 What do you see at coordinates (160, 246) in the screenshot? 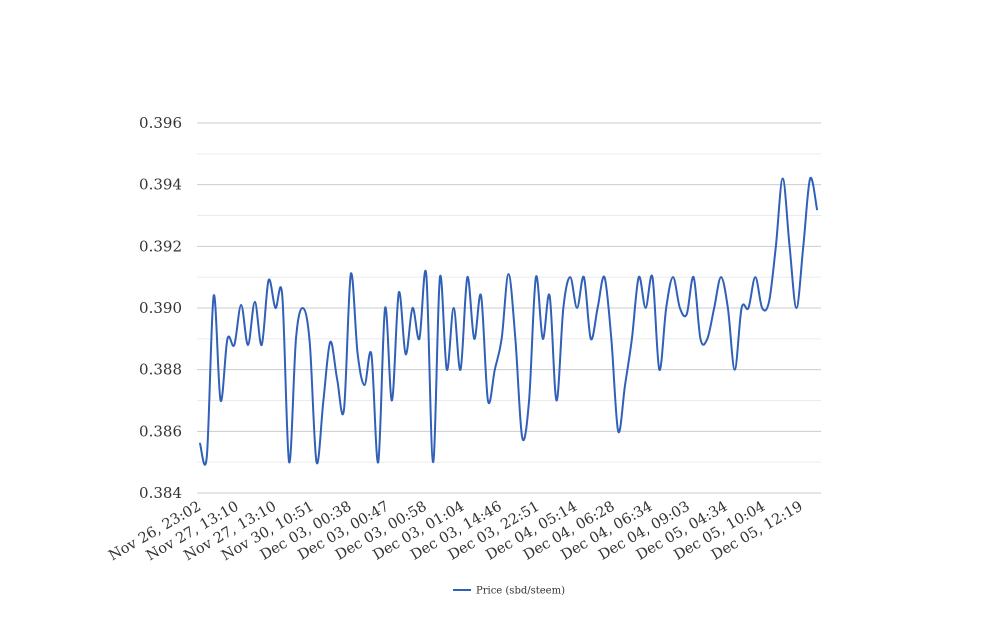
I see `y-tick-label: 0.392` at bounding box center [160, 246].